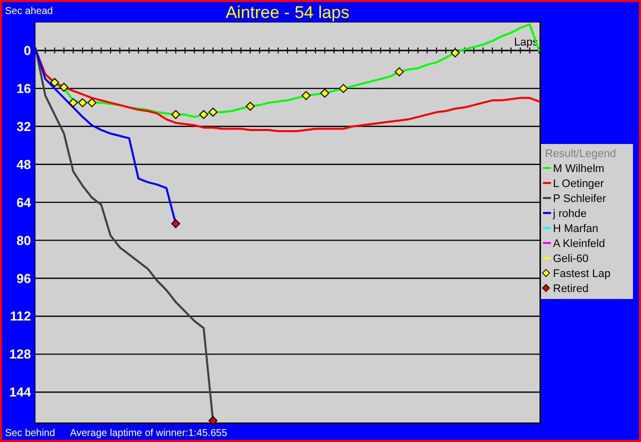 The height and width of the screenshot is (442, 641). I want to click on y-tick-label: 48, so click(23, 164).